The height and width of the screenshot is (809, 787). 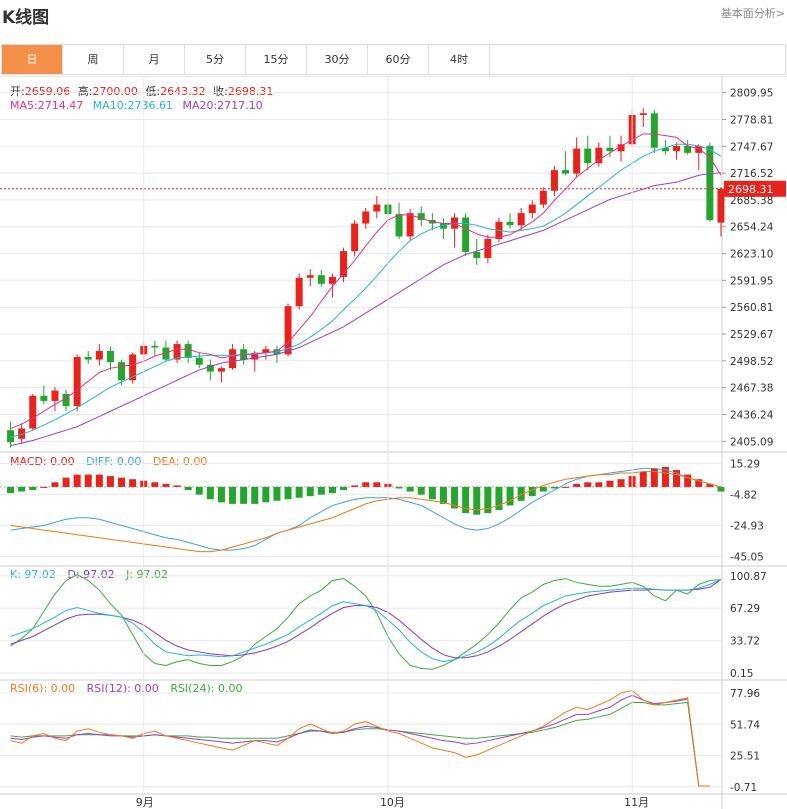 I want to click on macd-value: MACD: 0.00, so click(x=42, y=461).